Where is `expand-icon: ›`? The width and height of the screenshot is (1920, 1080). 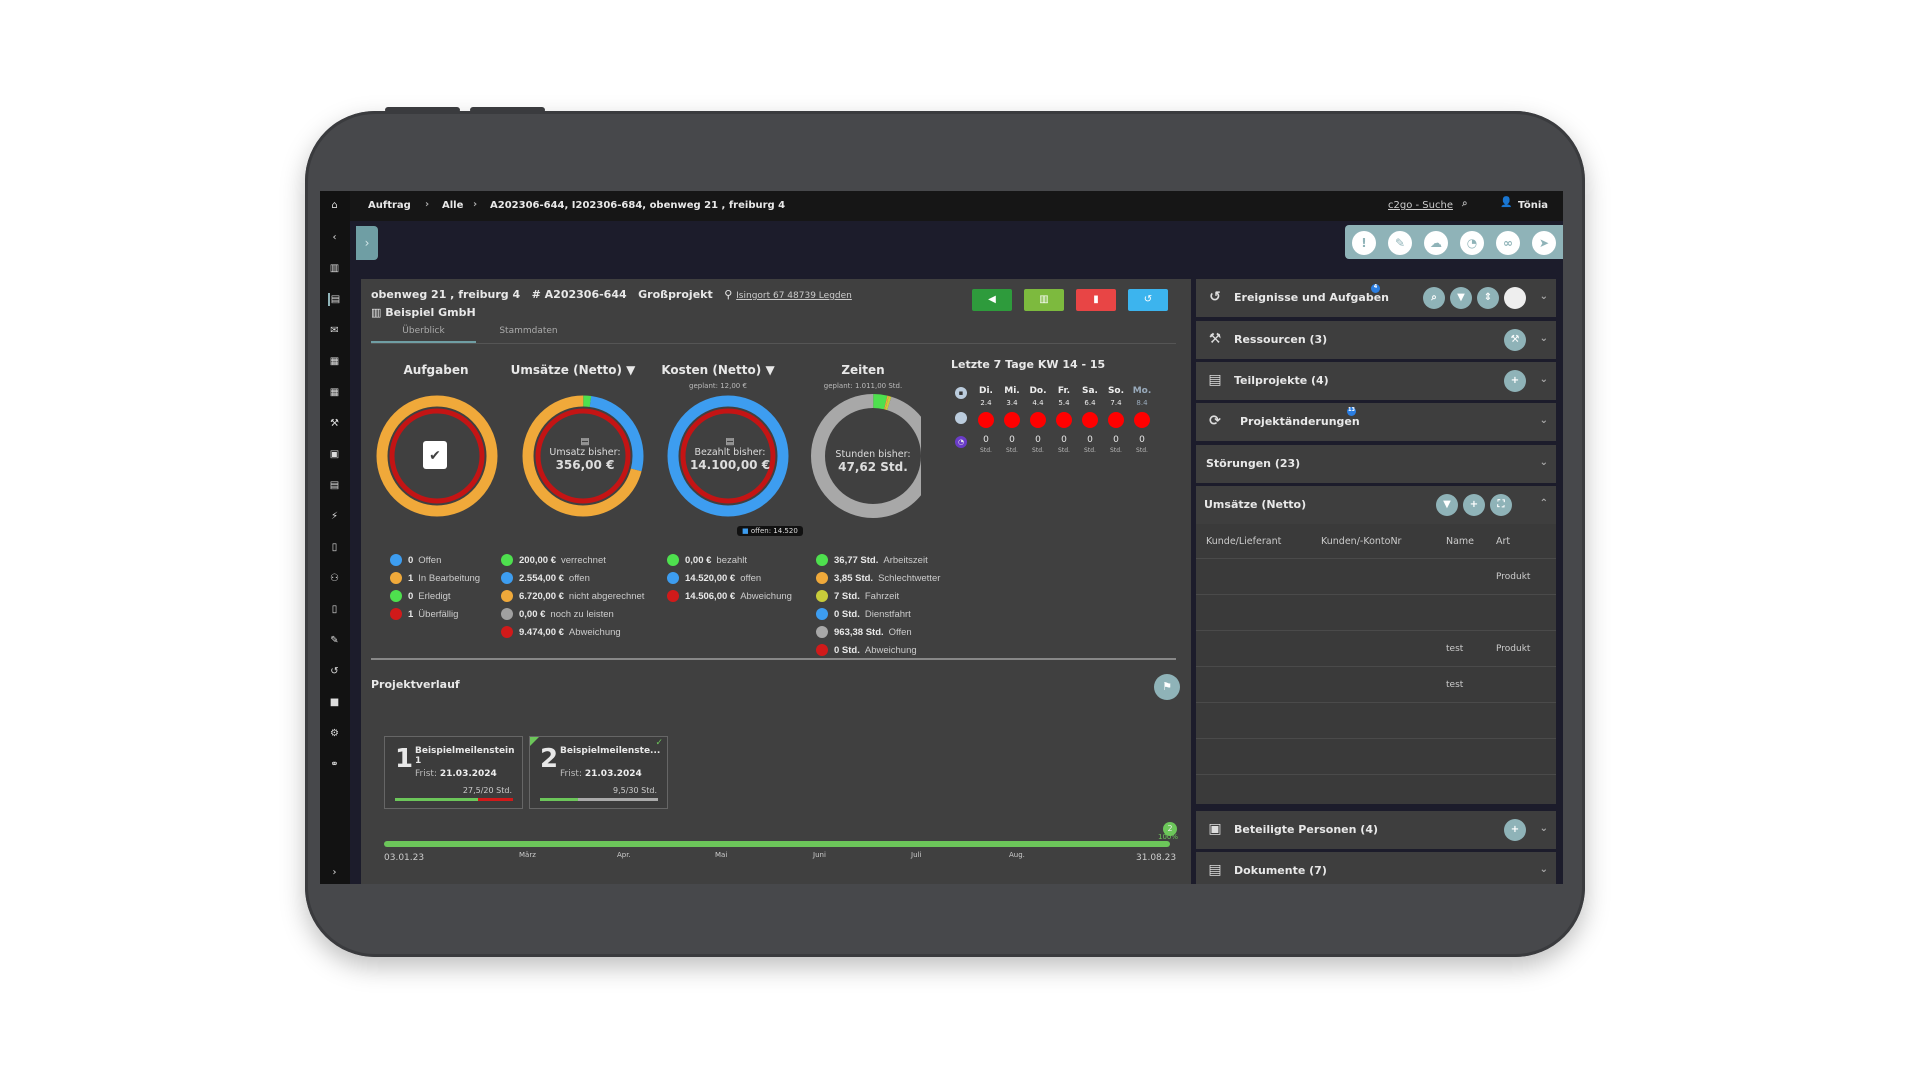 expand-icon: › is located at coordinates (334, 872).